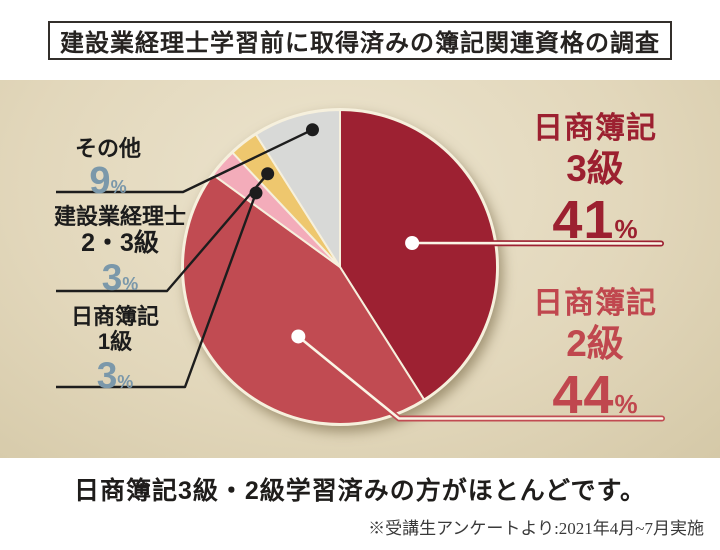 Image resolution: width=720 pixels, height=550 pixels. Describe the element at coordinates (115, 341) in the screenshot. I see `segment-label-line2: 1級` at that location.